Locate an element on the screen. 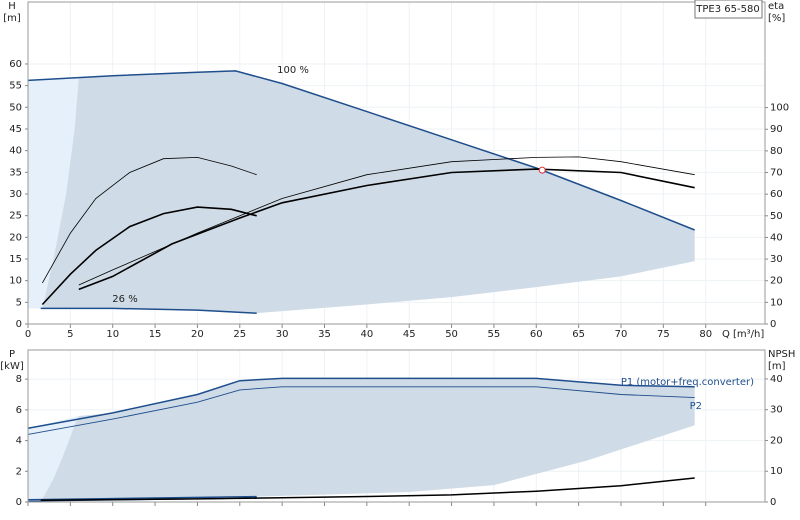 This screenshot has width=800, height=520. y2-tick-label: 50 is located at coordinates (776, 216).